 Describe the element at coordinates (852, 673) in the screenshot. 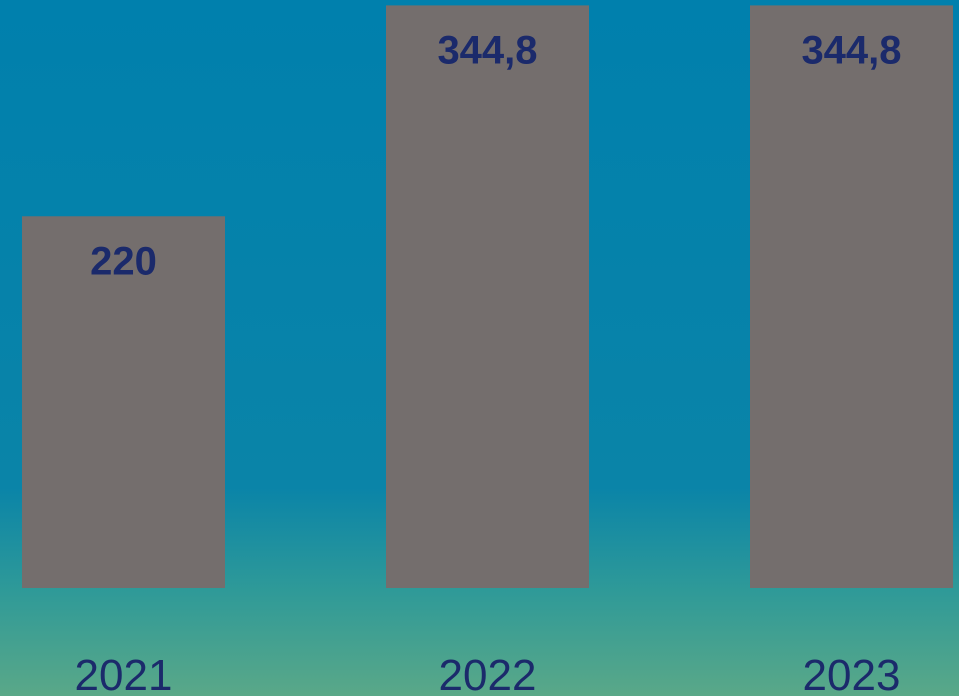

I see `x-tick-label: 2023` at that location.